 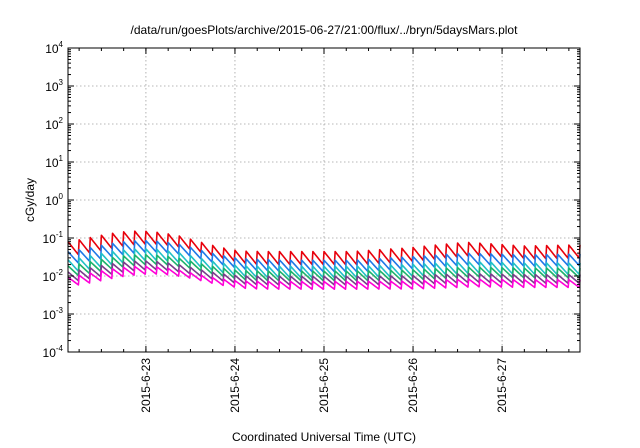 I want to click on y-tick-label: 10², so click(x=54, y=124).